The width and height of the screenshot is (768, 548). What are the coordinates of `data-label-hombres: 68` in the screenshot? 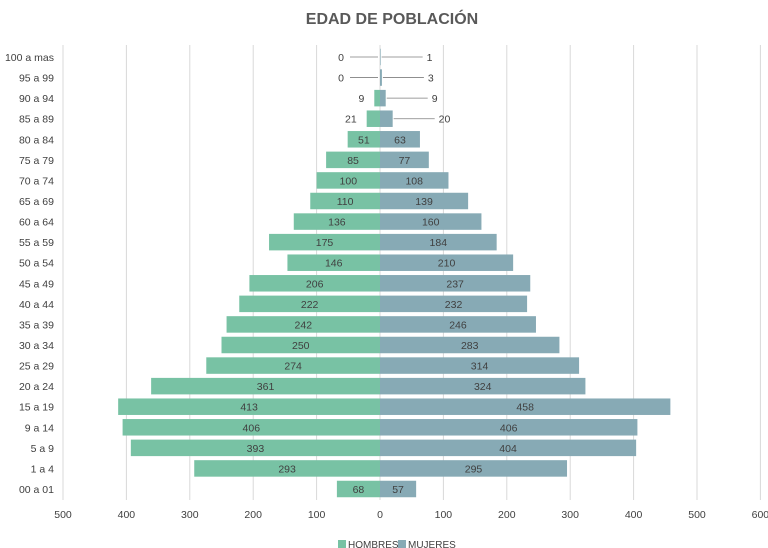 It's located at (359, 490).